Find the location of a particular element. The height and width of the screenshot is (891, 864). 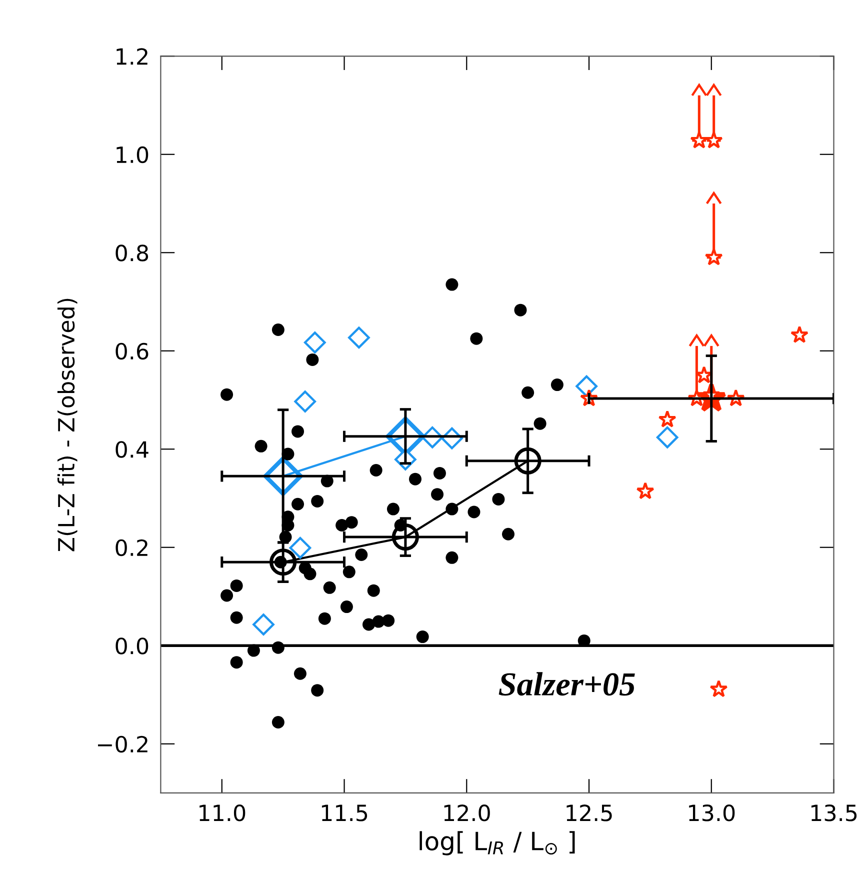

x-tick-label: 12.5 is located at coordinates (589, 813).